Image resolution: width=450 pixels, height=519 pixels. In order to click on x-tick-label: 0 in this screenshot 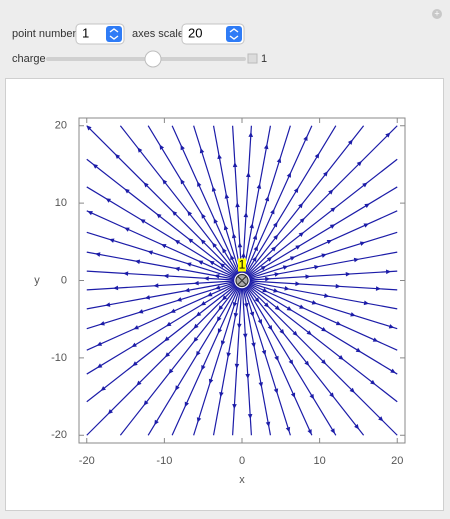, I will do `click(242, 461)`.